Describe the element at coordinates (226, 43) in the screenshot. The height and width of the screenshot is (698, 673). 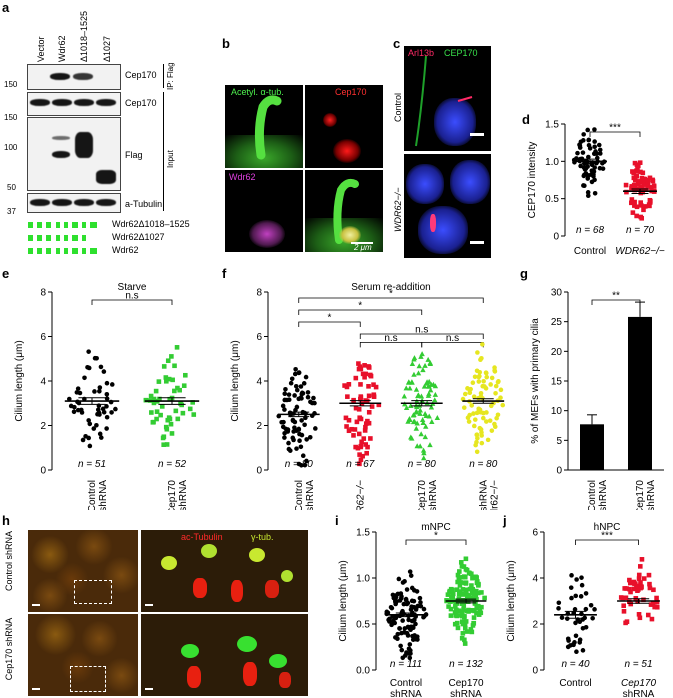
I see `panel-letter-b: b` at that location.